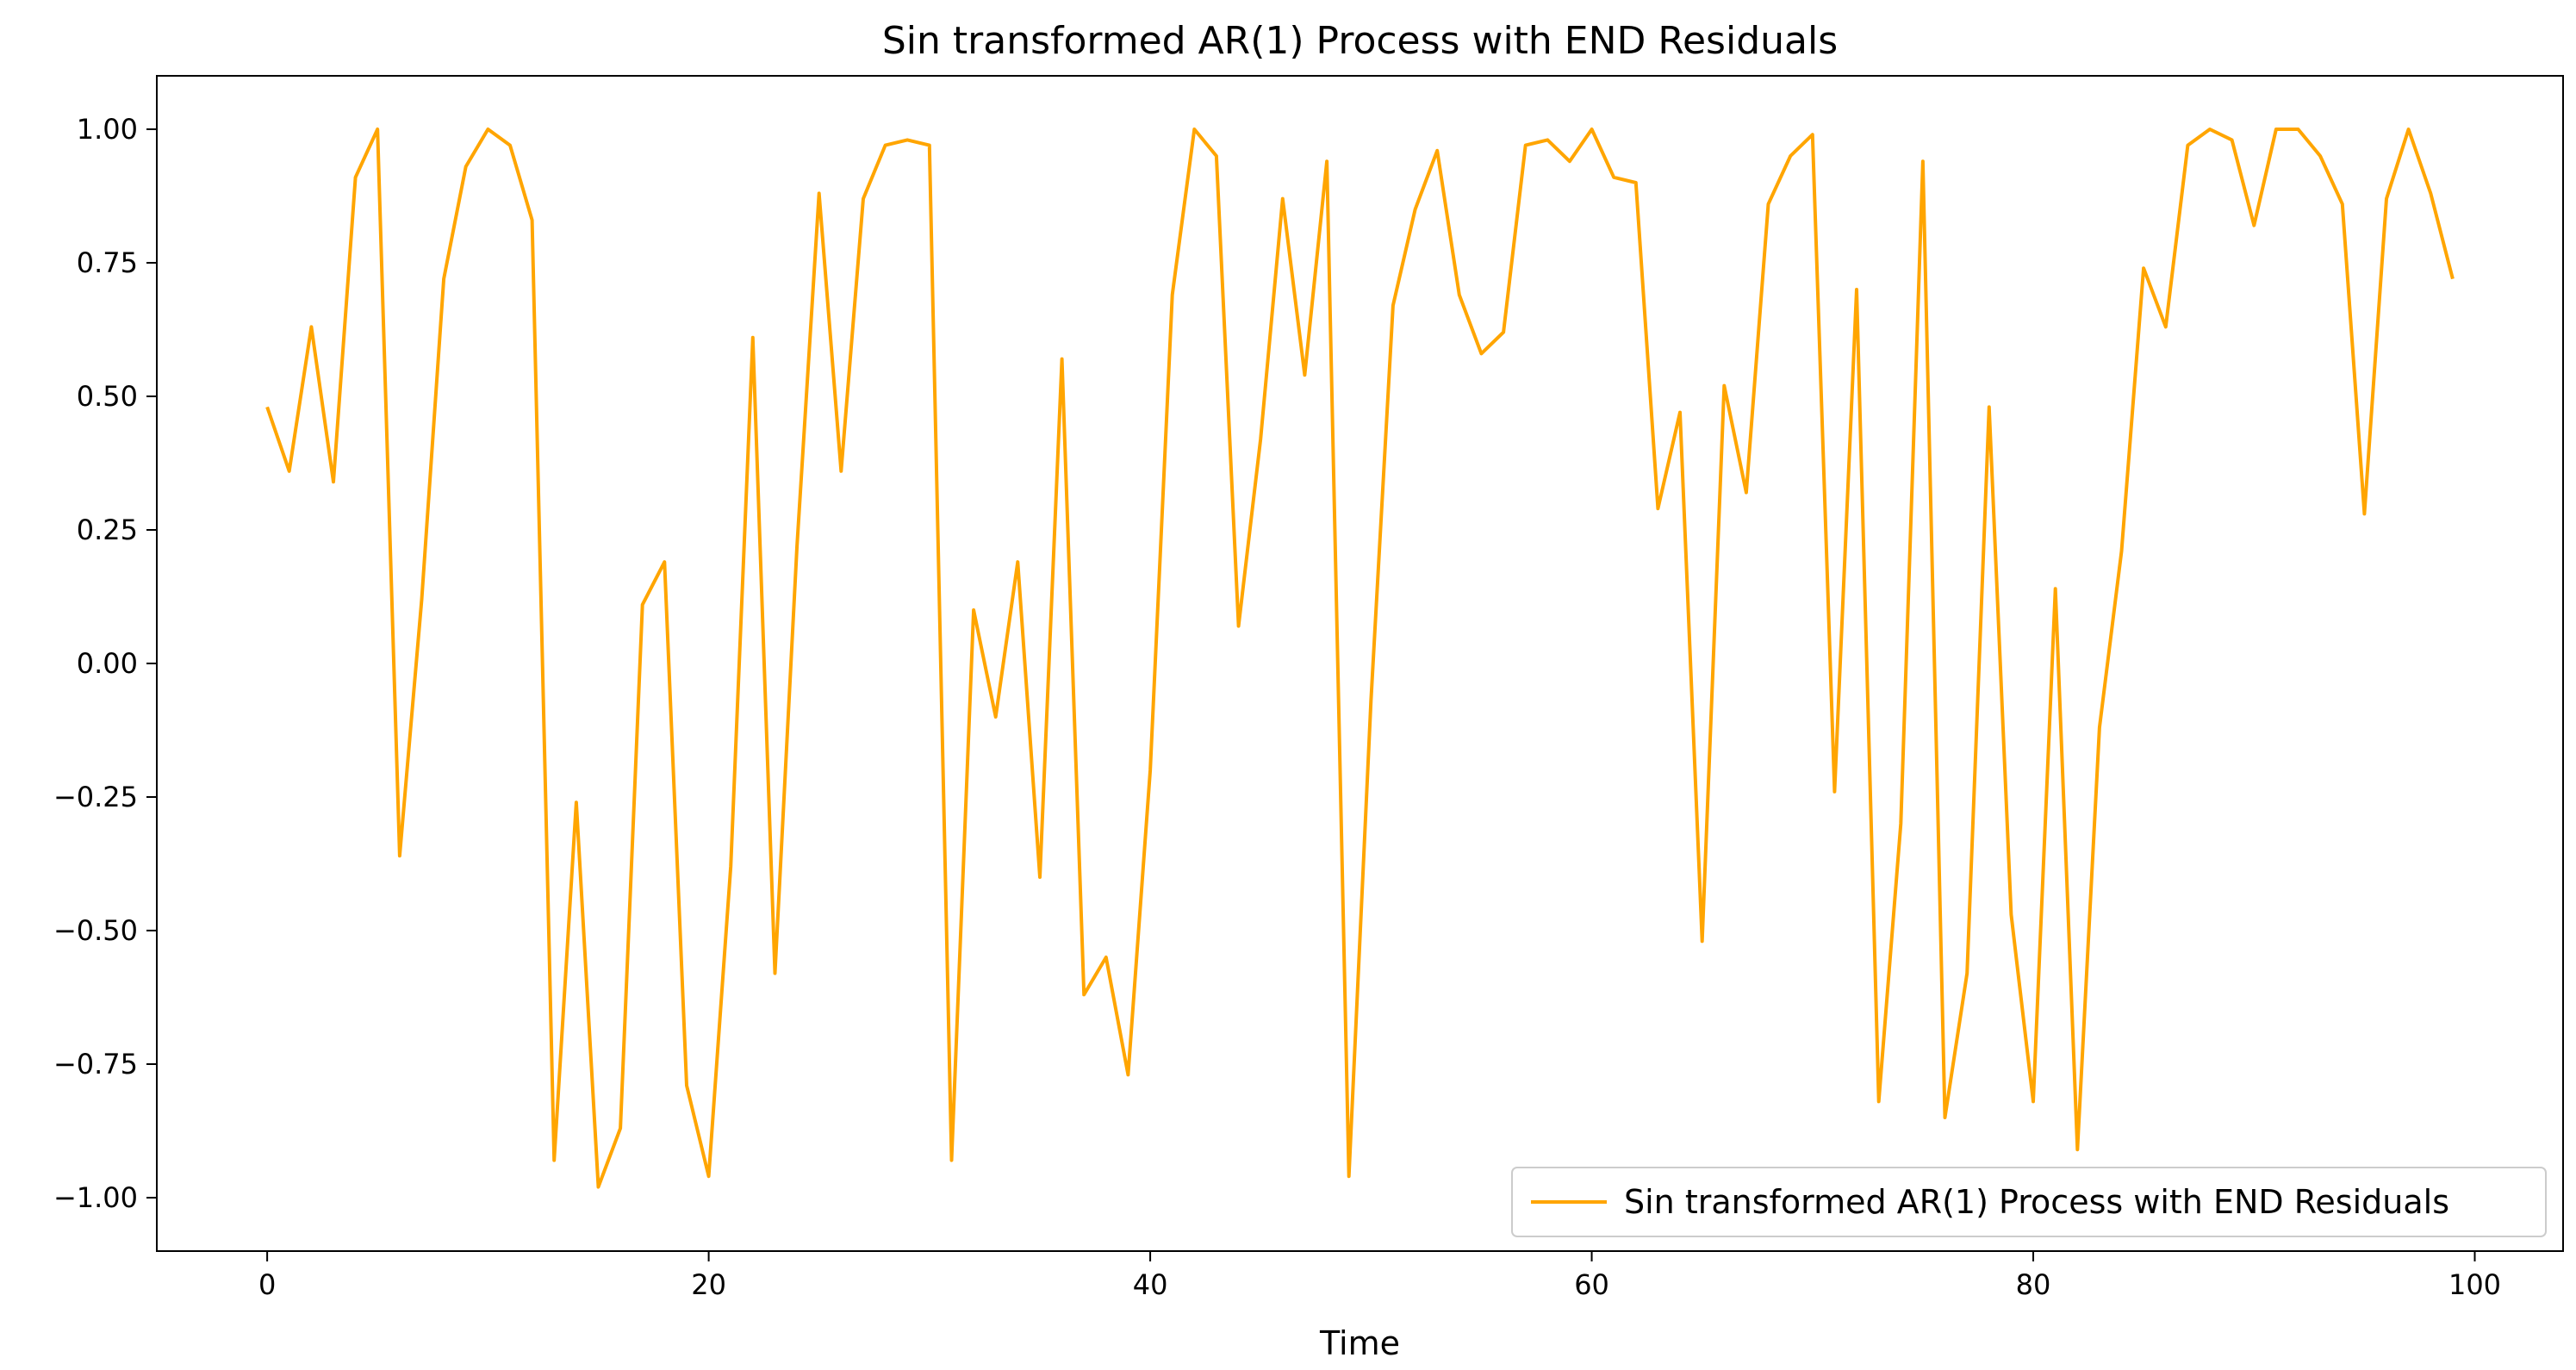 The height and width of the screenshot is (1370, 2576). Describe the element at coordinates (108, 530) in the screenshot. I see `y-tick-label: 0.25` at that location.